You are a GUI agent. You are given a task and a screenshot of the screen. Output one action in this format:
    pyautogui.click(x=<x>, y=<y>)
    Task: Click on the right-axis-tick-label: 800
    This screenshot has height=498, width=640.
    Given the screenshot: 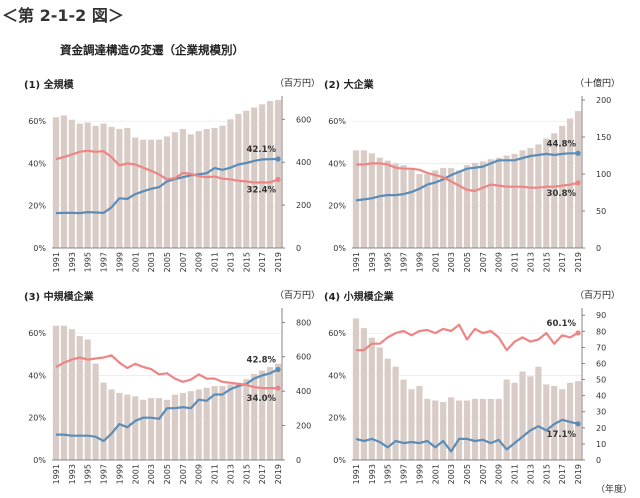 What is the action you would take?
    pyautogui.click(x=303, y=322)
    